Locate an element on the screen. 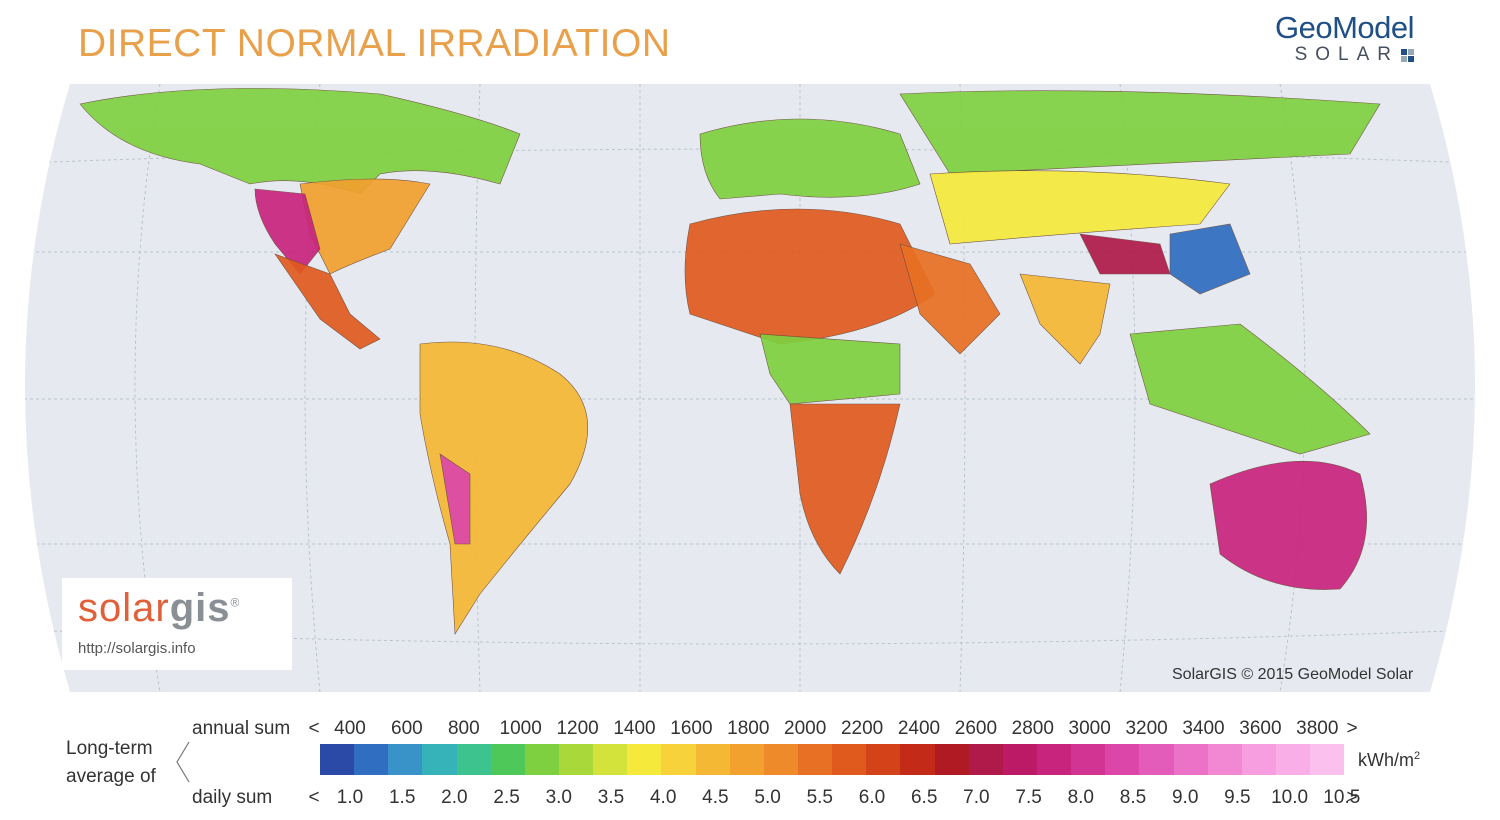 This screenshot has height=820, width=1500. region-sahara is located at coordinates (810, 276).